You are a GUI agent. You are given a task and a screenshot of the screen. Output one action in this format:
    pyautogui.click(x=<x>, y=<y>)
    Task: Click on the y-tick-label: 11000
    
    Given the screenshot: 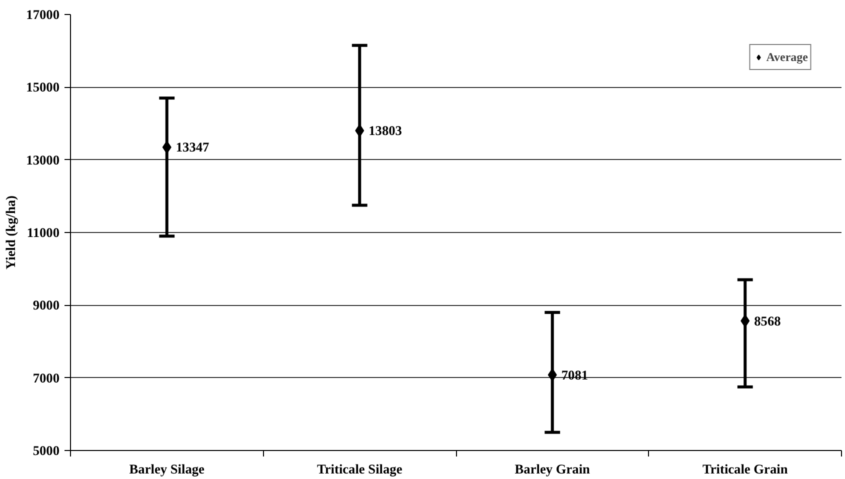 What is the action you would take?
    pyautogui.click(x=43, y=232)
    